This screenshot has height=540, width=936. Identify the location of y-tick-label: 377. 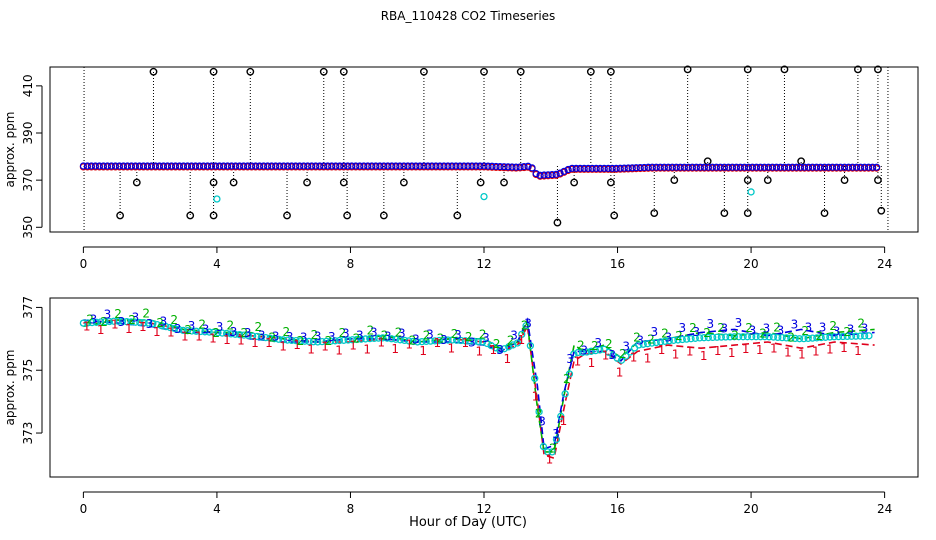
(28, 307).